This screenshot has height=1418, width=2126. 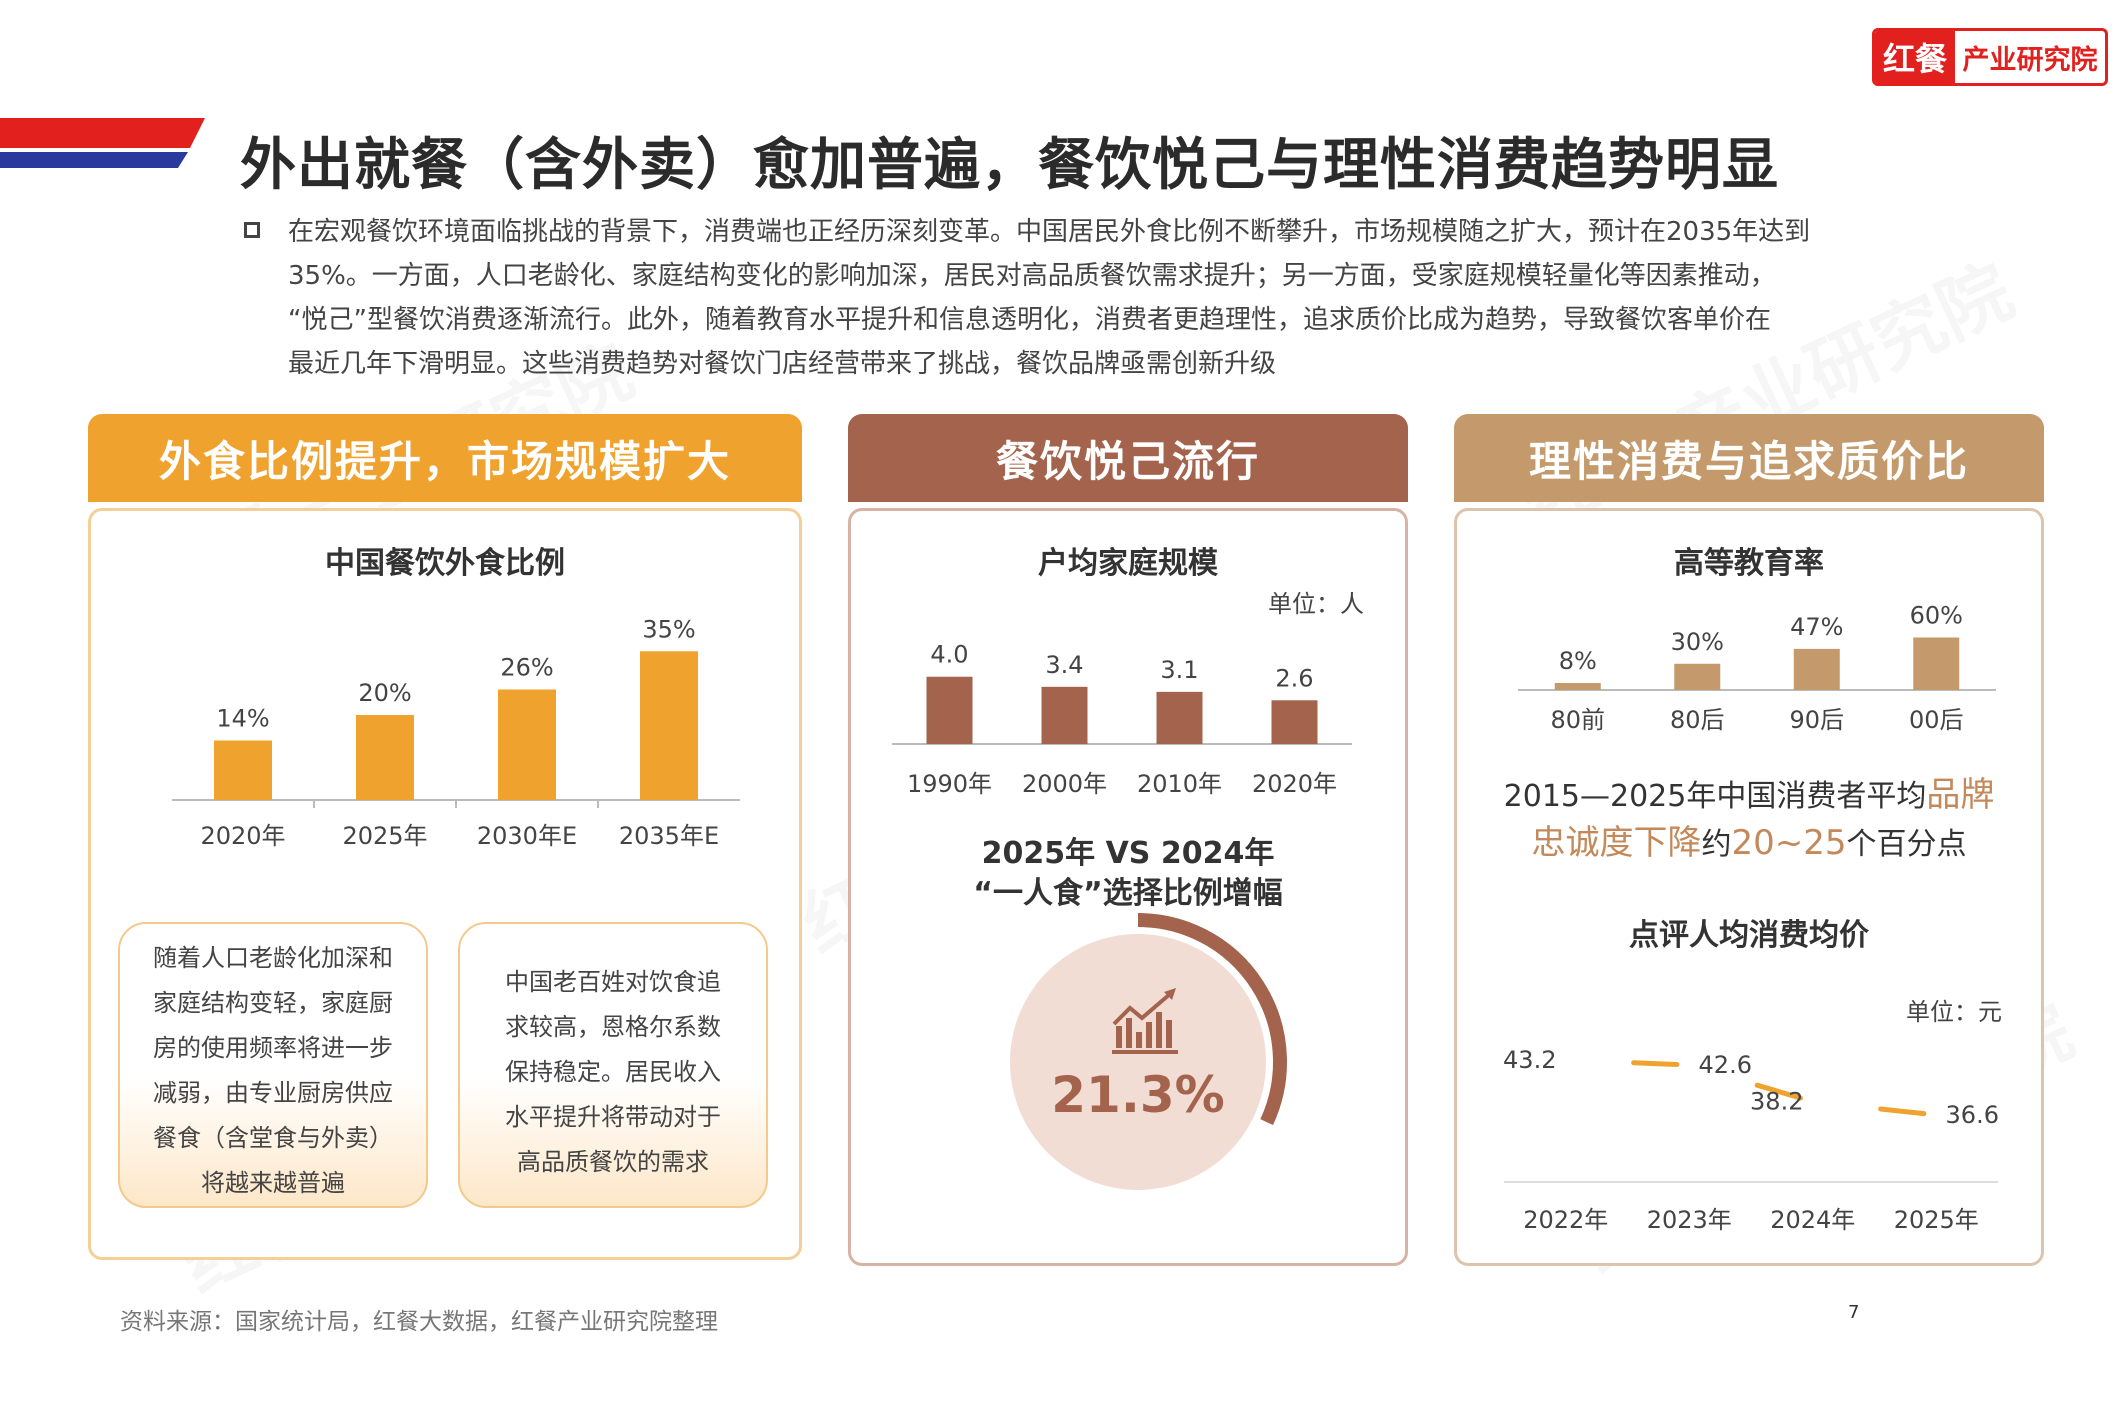 I want to click on left-panel-header: 外食比例提升，市场规模扩大, so click(x=445, y=458).